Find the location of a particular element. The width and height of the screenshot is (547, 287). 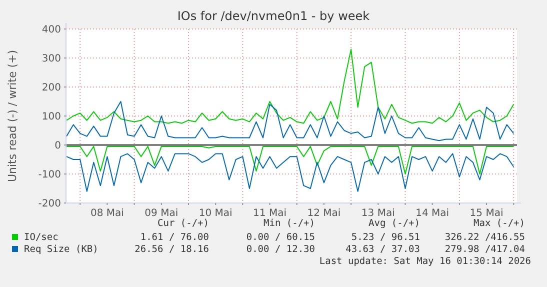

legend-label: Req Size (KB) is located at coordinates (61, 249).